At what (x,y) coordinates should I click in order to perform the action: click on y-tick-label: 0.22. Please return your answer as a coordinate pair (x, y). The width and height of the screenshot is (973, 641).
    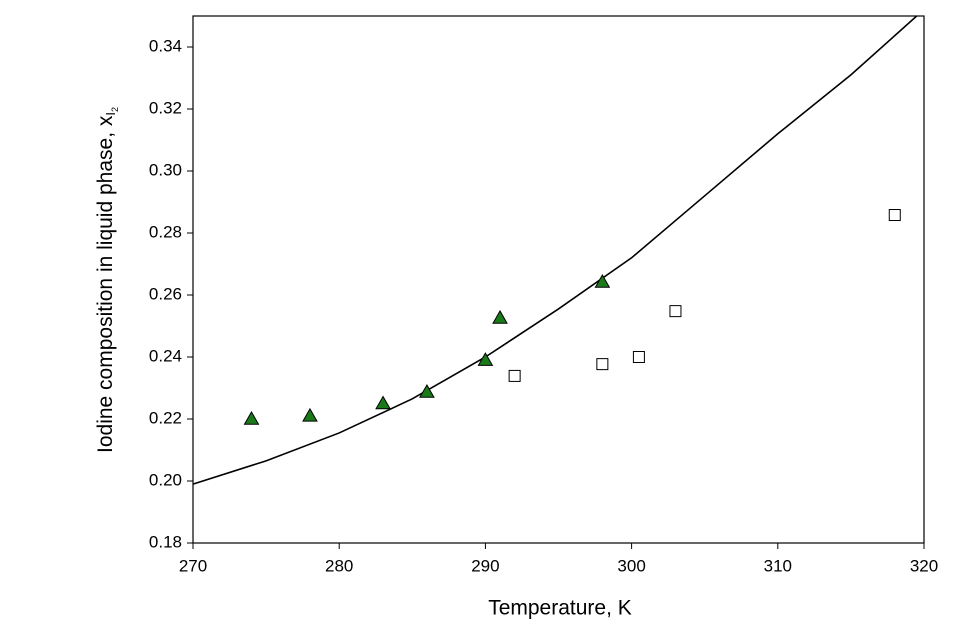
    Looking at the image, I should click on (165, 417).